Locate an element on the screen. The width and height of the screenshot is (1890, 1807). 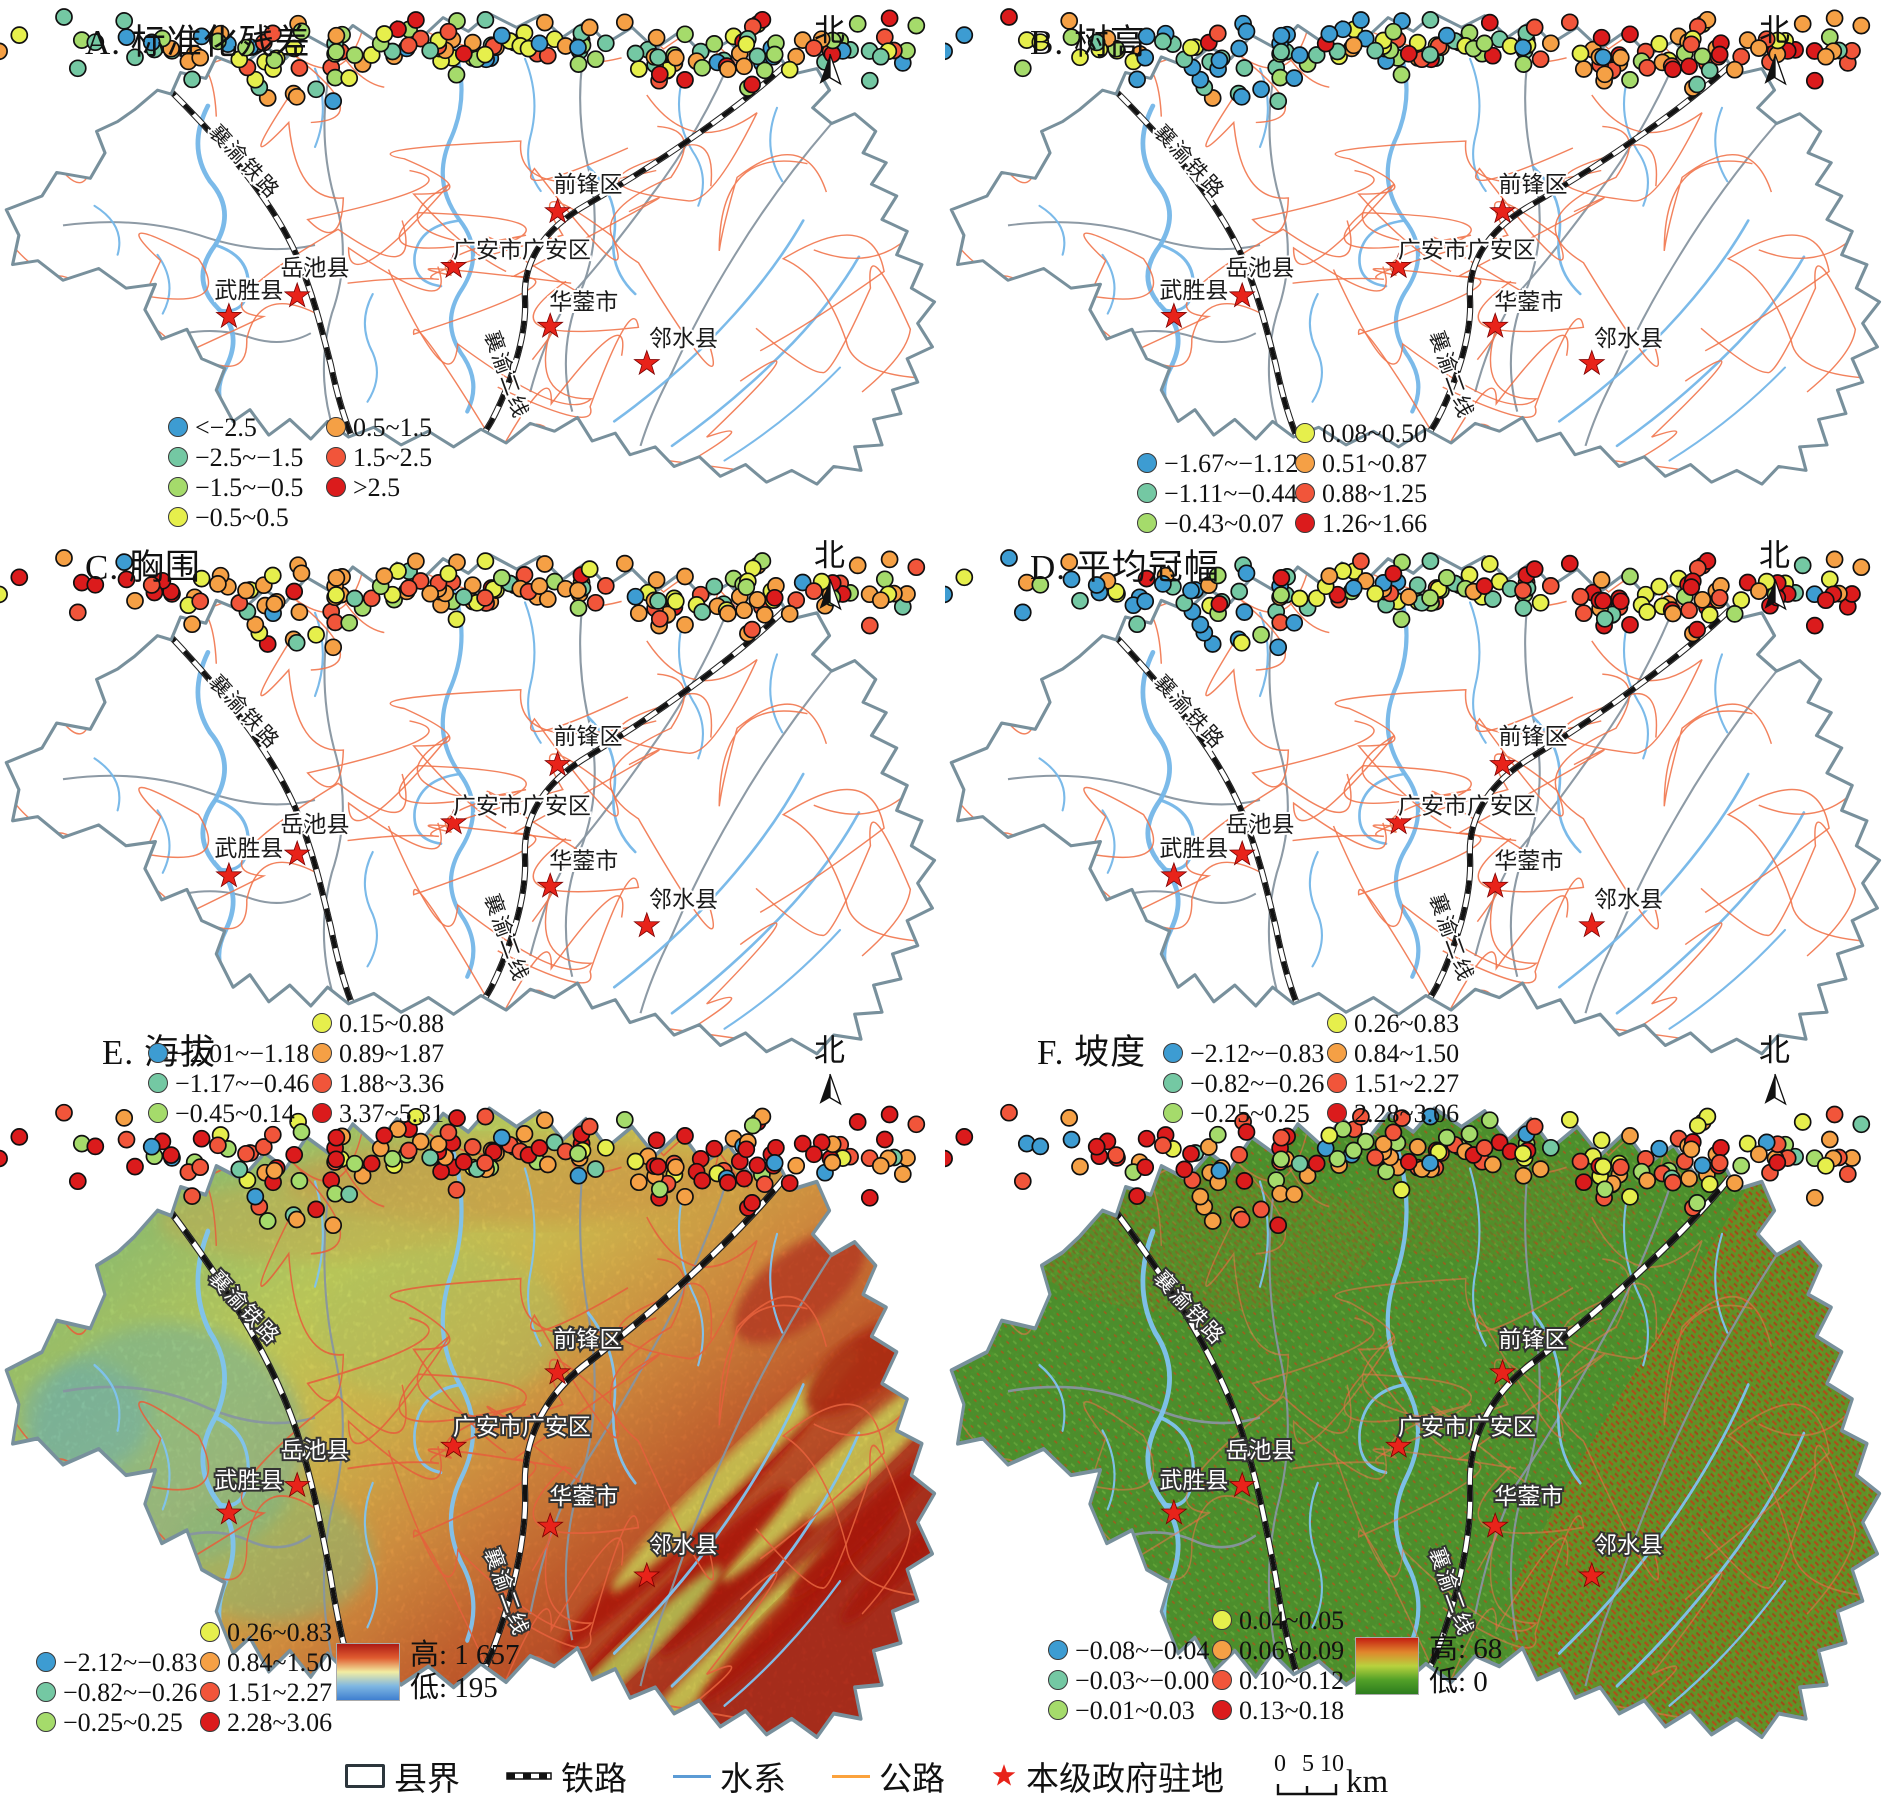
legend-item: 0.15~0.88 is located at coordinates (378, 1023).